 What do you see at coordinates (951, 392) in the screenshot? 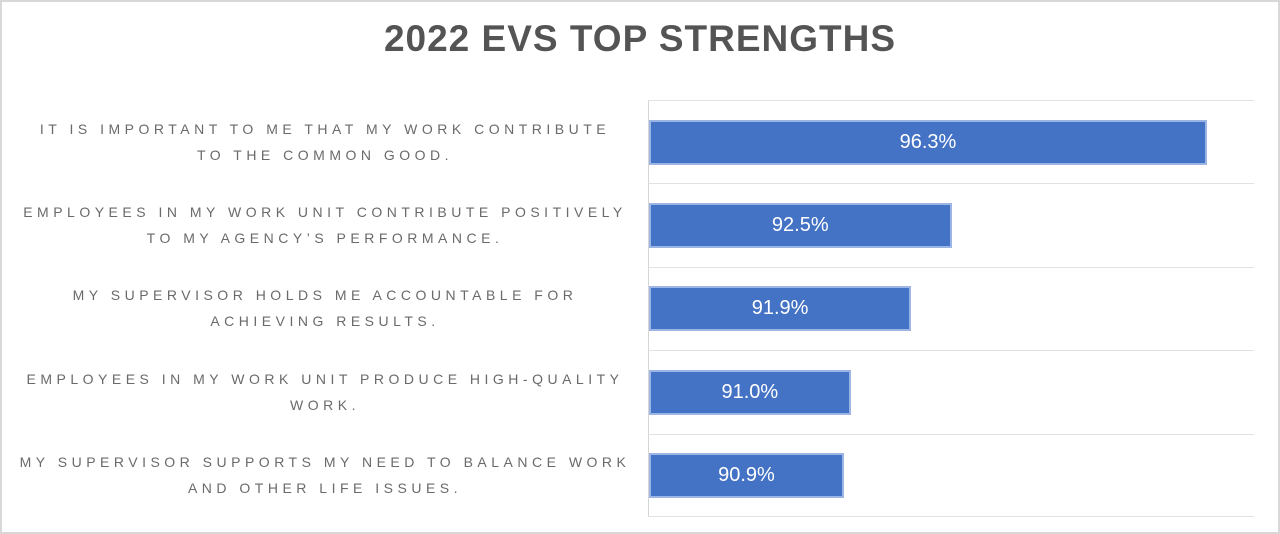
I see `plot-cell: 91.0%` at bounding box center [951, 392].